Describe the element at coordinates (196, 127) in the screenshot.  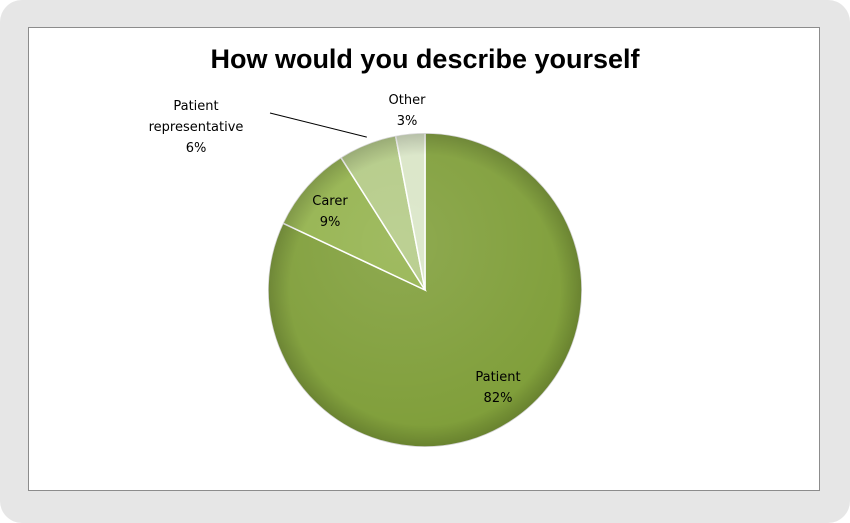
I see `slice-label-patient-representative: Patient representative 6%` at that location.